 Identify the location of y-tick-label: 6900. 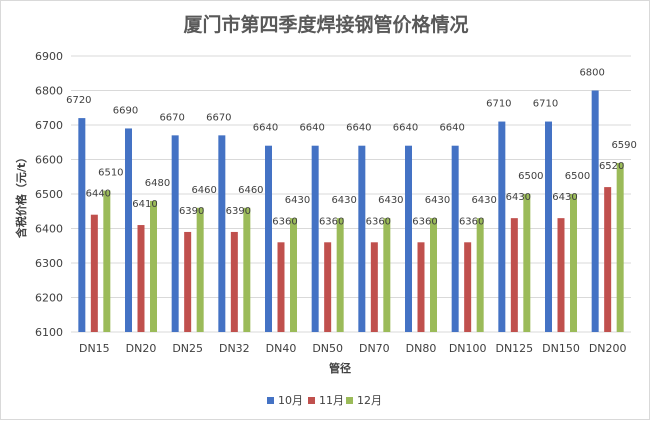
(49, 56).